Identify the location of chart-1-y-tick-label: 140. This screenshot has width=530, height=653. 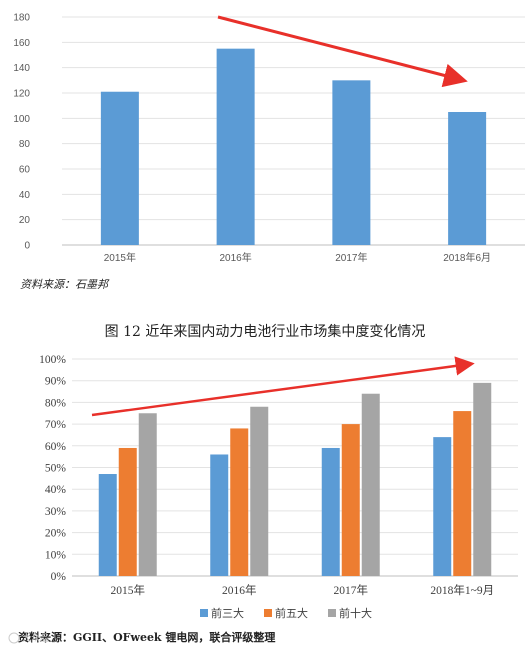
(21, 68).